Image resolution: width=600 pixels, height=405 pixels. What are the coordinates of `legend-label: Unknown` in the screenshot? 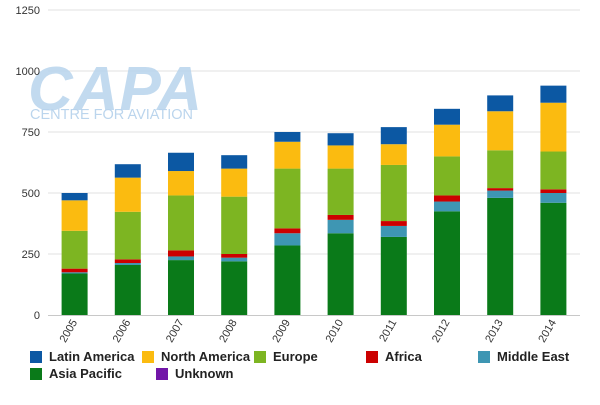 It's located at (204, 373).